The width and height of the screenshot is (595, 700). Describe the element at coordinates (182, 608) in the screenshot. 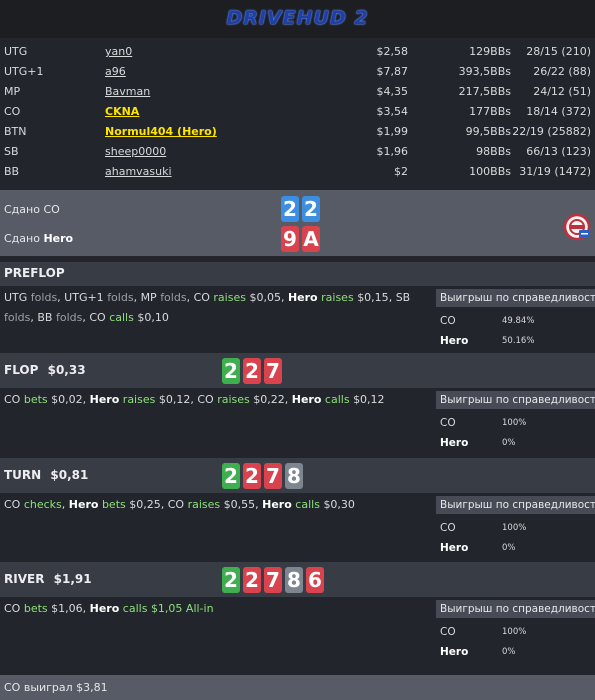

I see `action-amount: $1,05 All-in` at that location.